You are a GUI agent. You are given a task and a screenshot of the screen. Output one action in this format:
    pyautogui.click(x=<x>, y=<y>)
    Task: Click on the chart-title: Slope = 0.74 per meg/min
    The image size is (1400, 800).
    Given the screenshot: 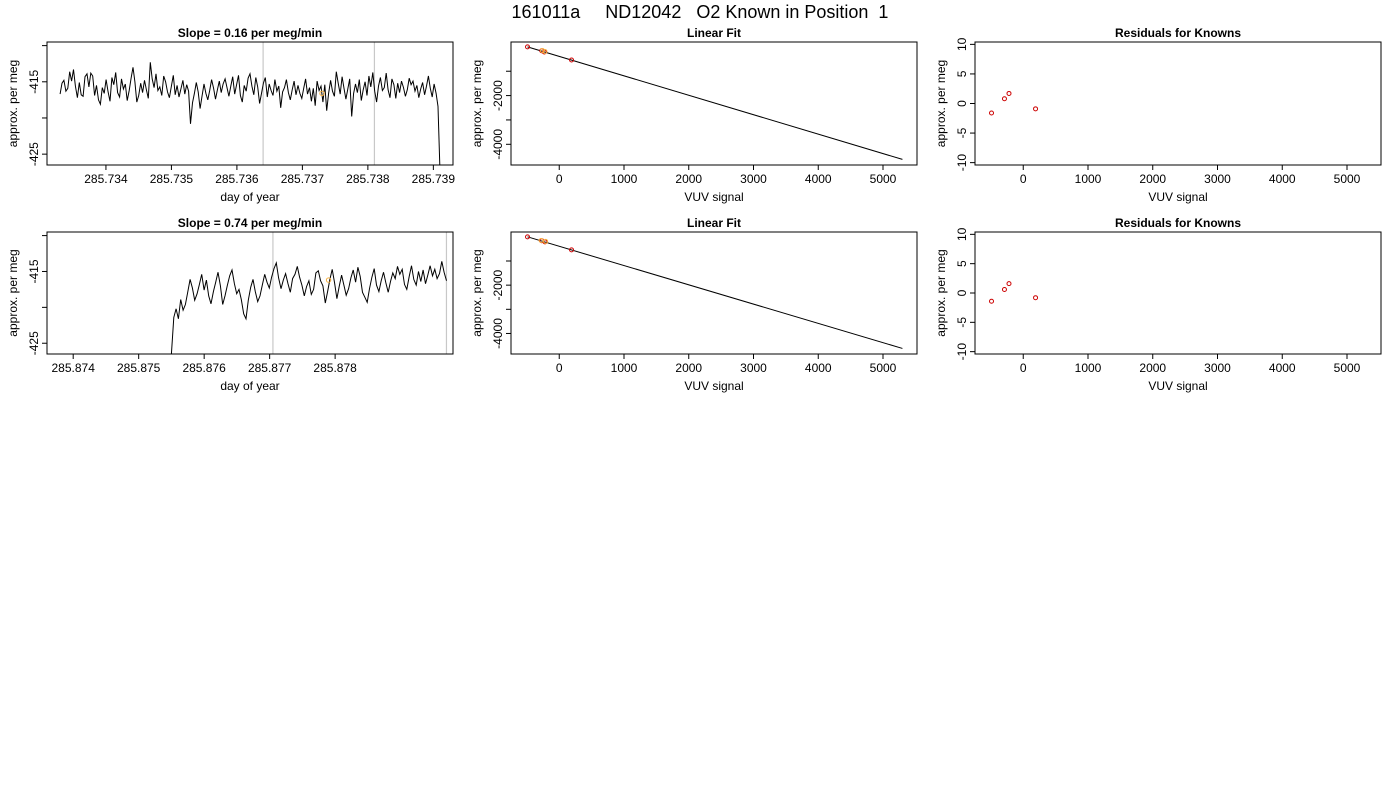 What is the action you would take?
    pyautogui.click(x=250, y=223)
    